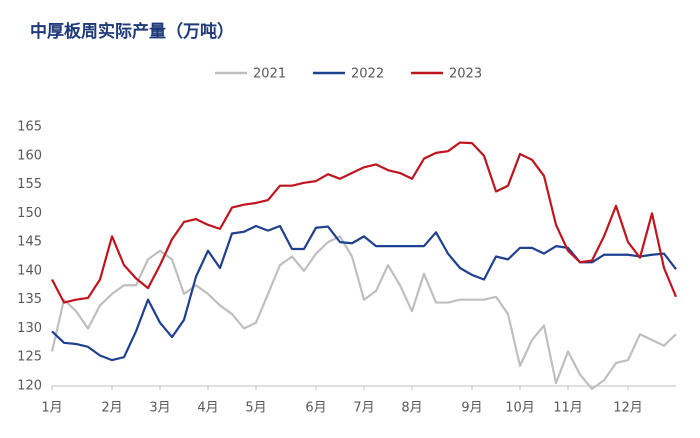  I want to click on x-tick-label: 5月, so click(255, 408).